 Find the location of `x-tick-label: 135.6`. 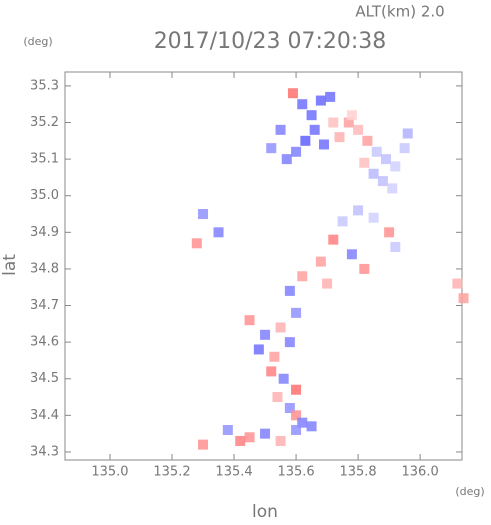

x-tick-label: 135.6 is located at coordinates (295, 472).